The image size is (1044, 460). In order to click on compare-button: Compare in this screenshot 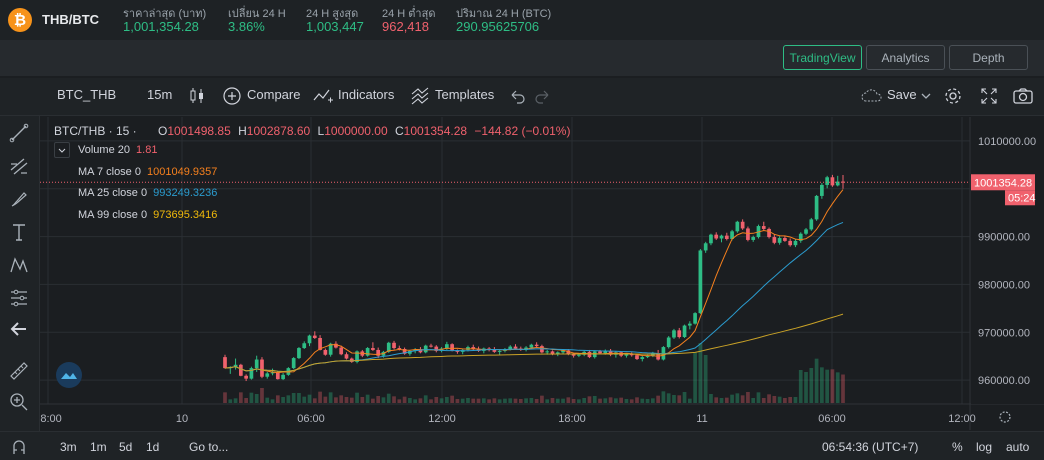, I will do `click(274, 94)`.